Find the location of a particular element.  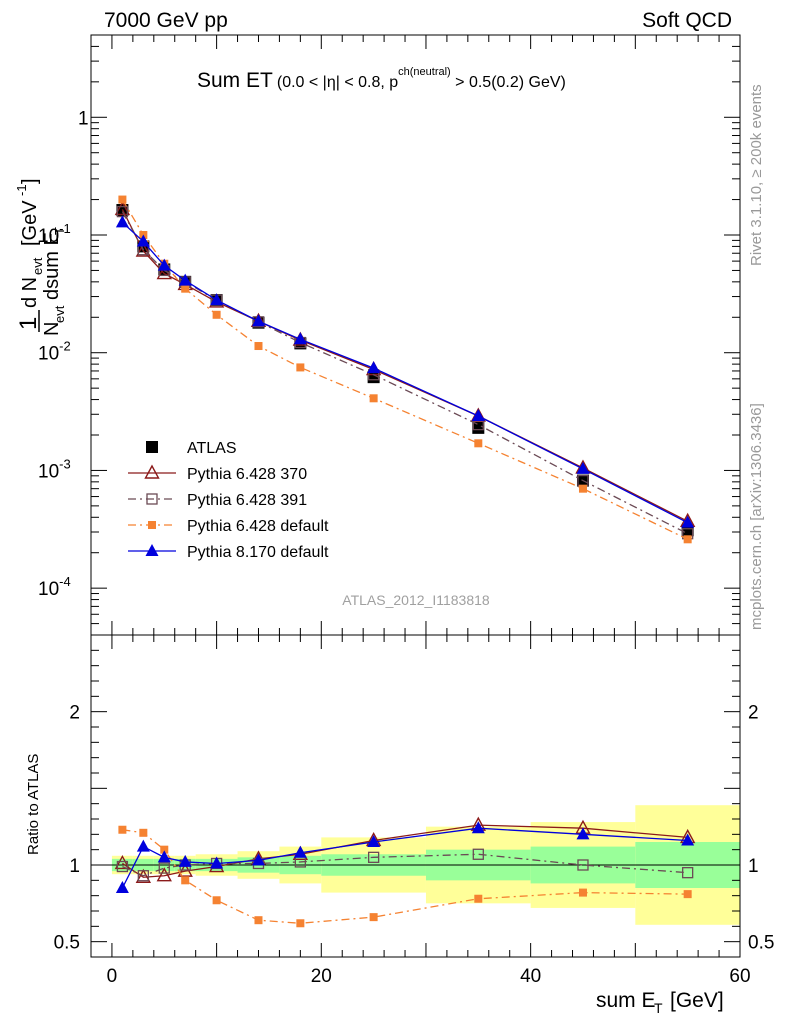

ratio-y-tick-label: 0.5 is located at coordinates (67, 943).